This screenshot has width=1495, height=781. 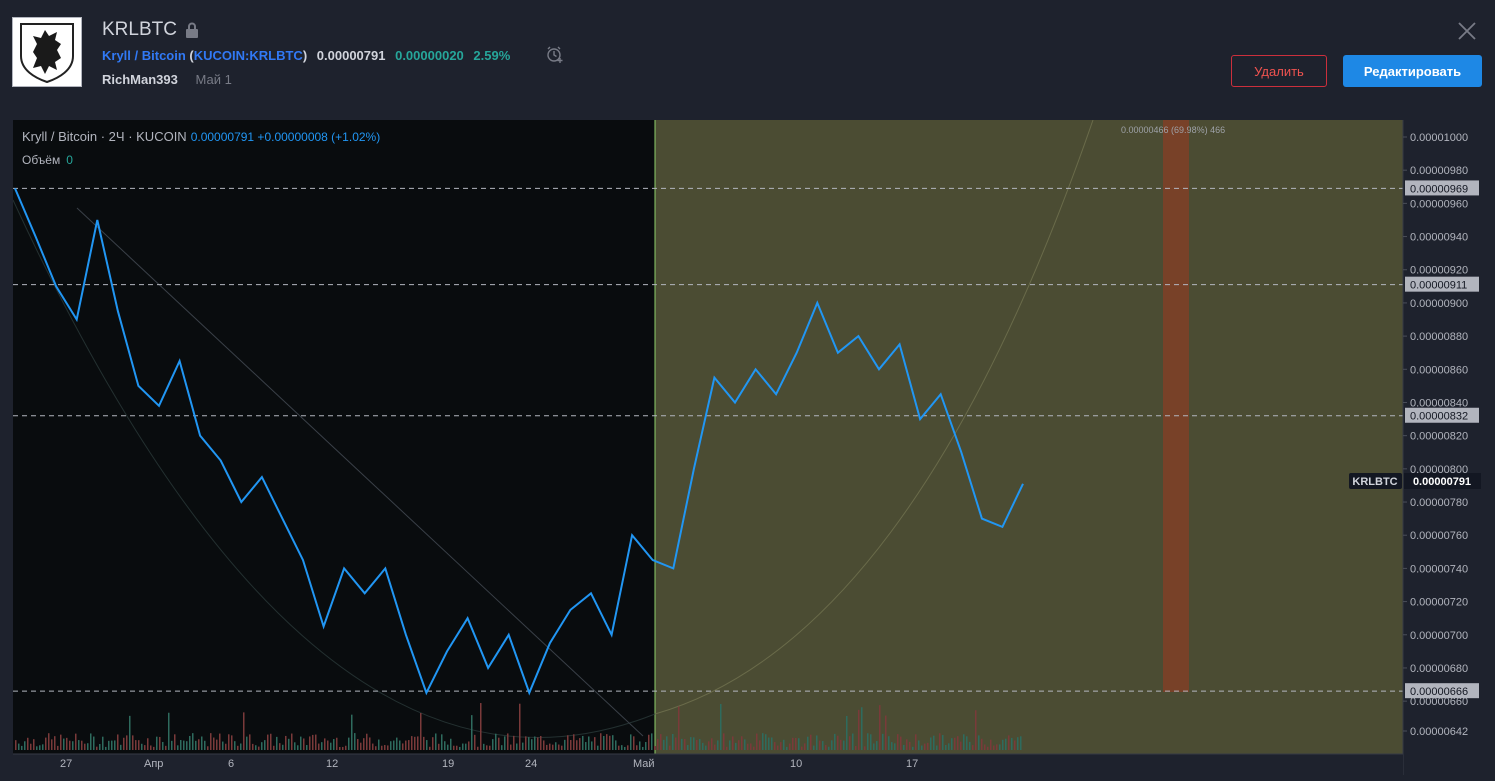 What do you see at coordinates (248, 55) in the screenshot?
I see `exchange-symbol-link: KUCOIN:KRLBTC` at bounding box center [248, 55].